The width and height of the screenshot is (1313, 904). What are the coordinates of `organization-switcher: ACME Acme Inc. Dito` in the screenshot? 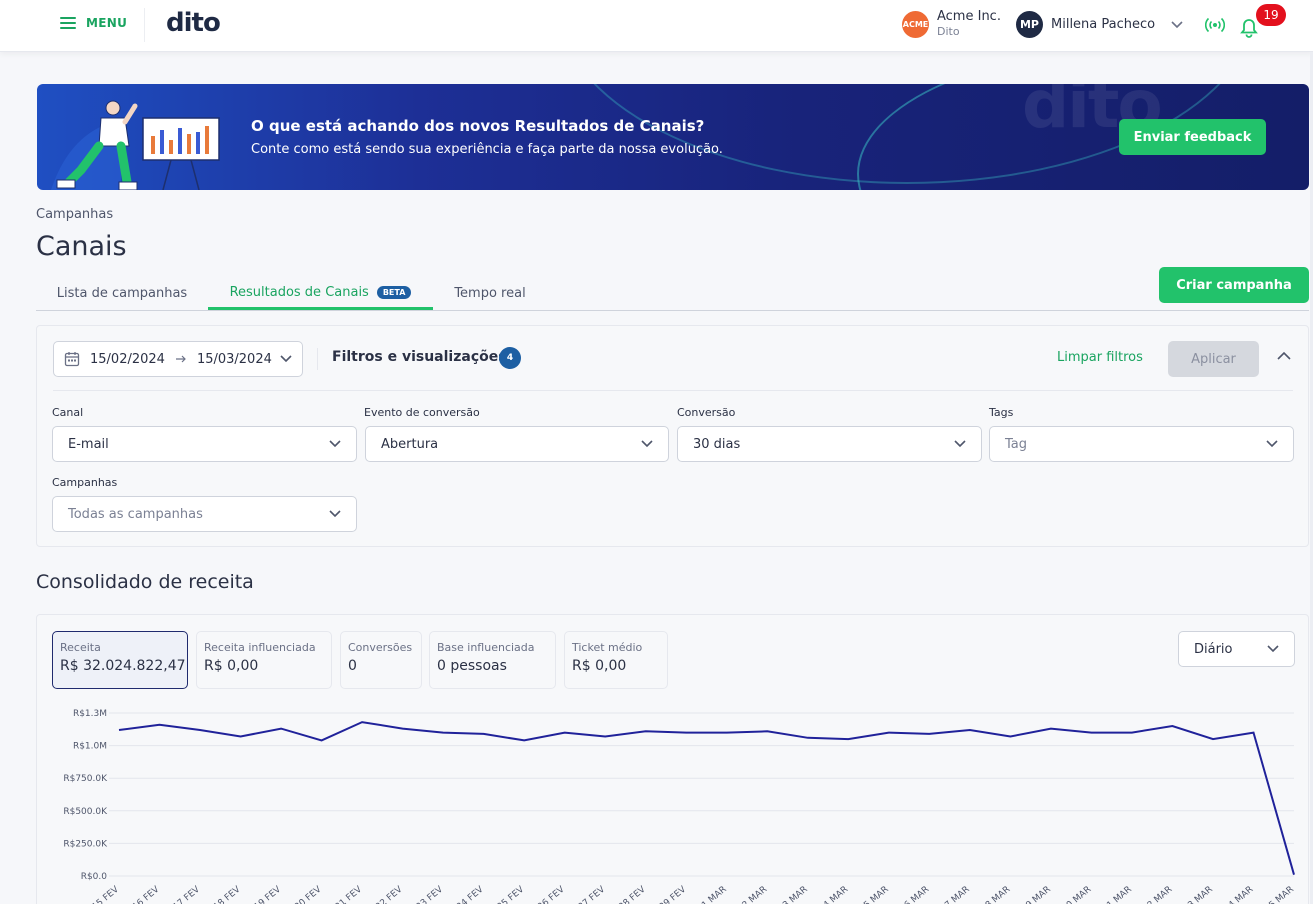 It's located at (951, 24).